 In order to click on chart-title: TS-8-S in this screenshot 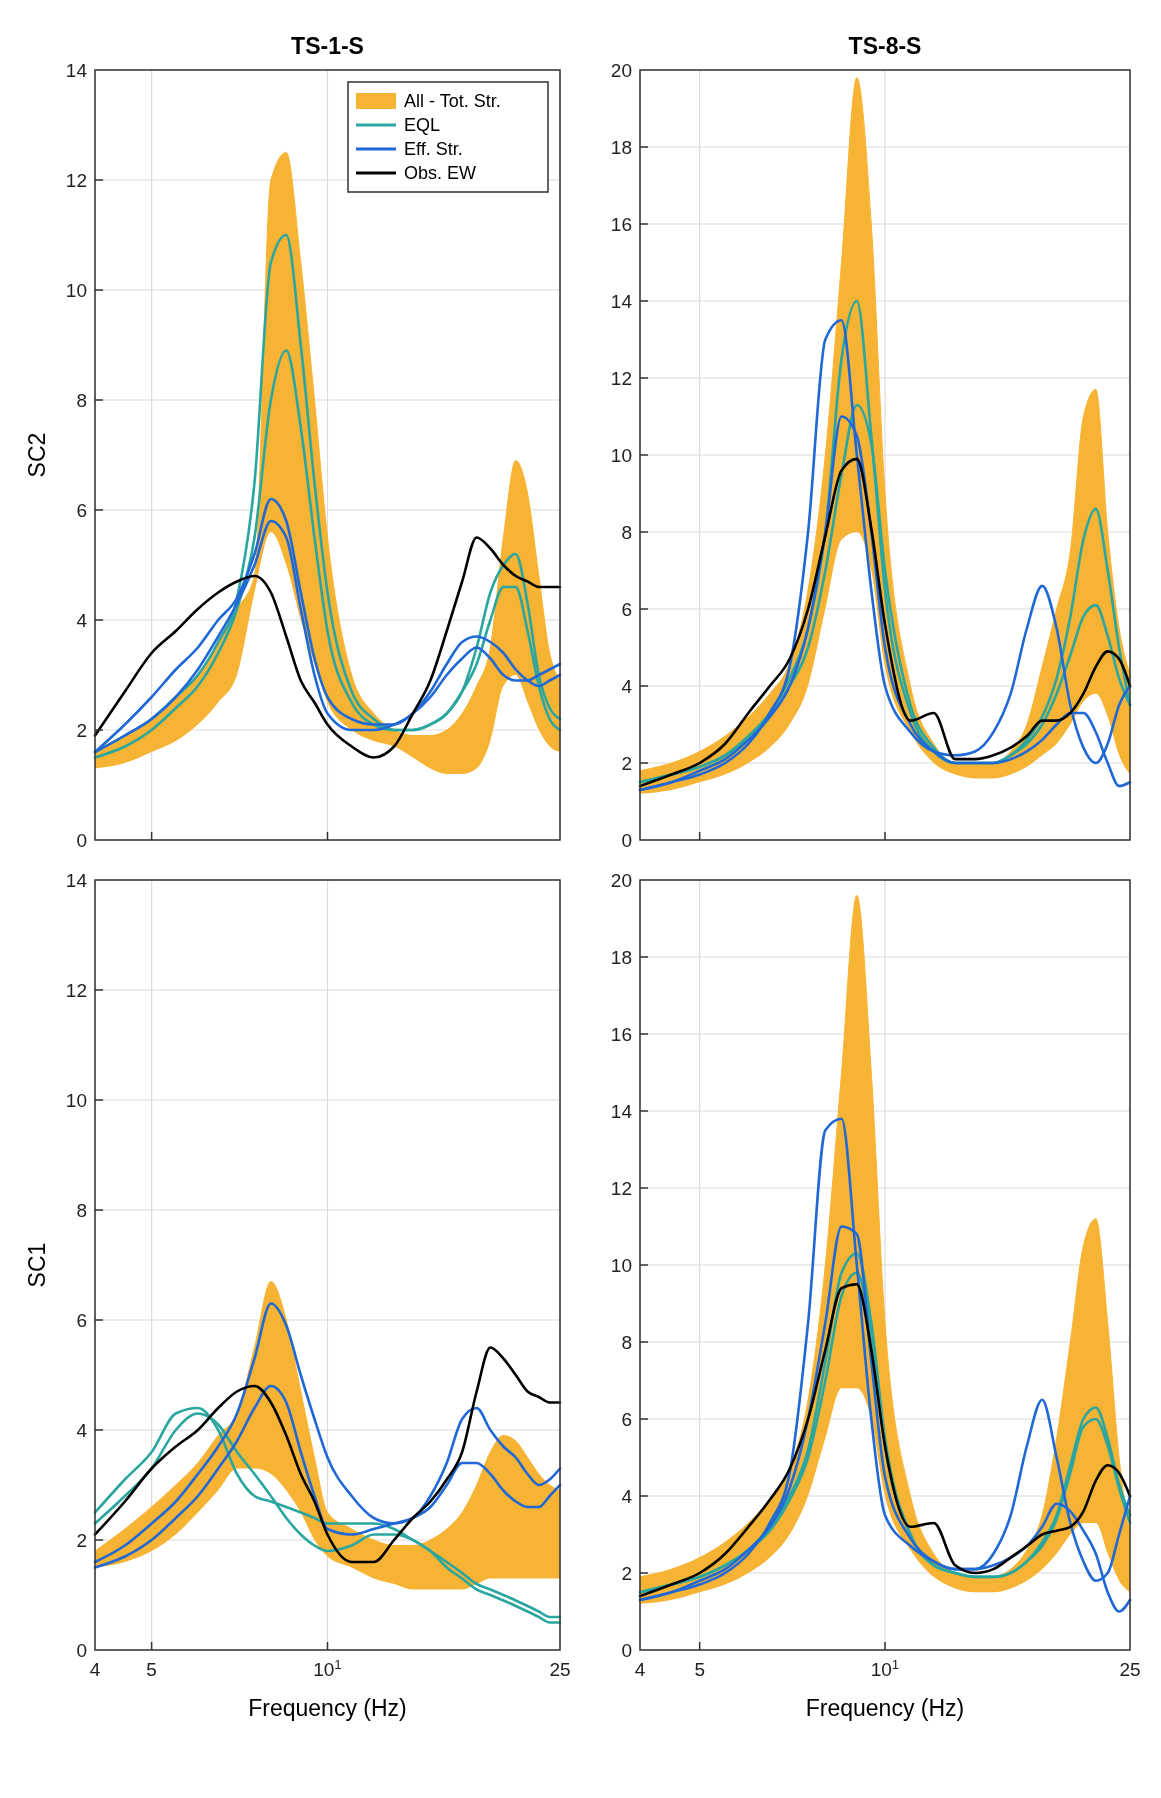, I will do `click(885, 46)`.